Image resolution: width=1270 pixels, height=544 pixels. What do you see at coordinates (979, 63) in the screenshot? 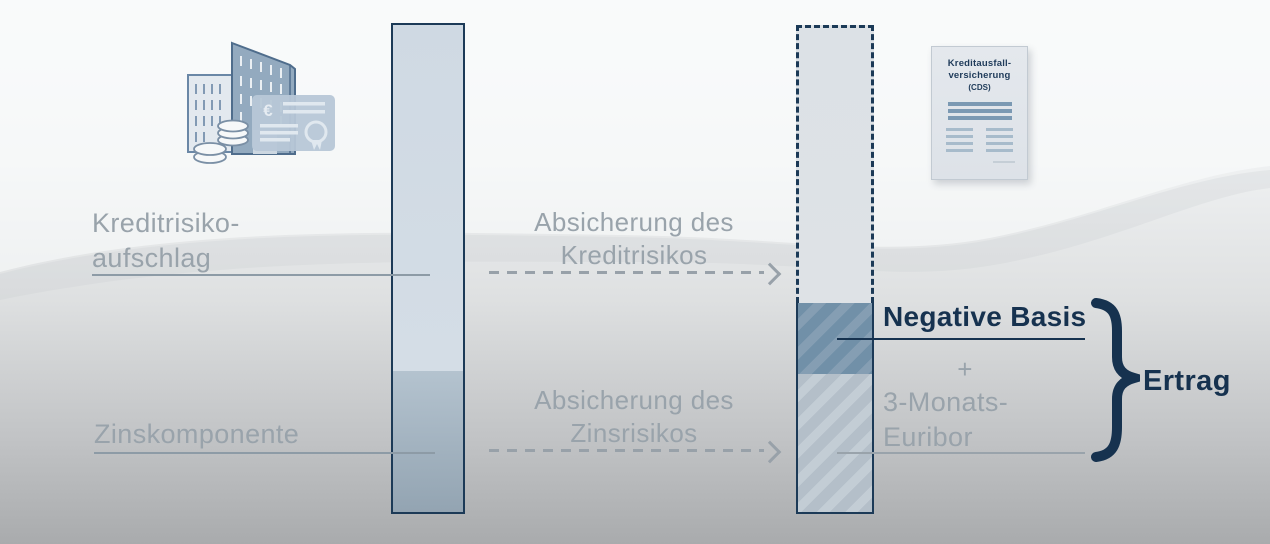
I see `cds-doc-title-line1: Kreditausfall-` at bounding box center [979, 63].